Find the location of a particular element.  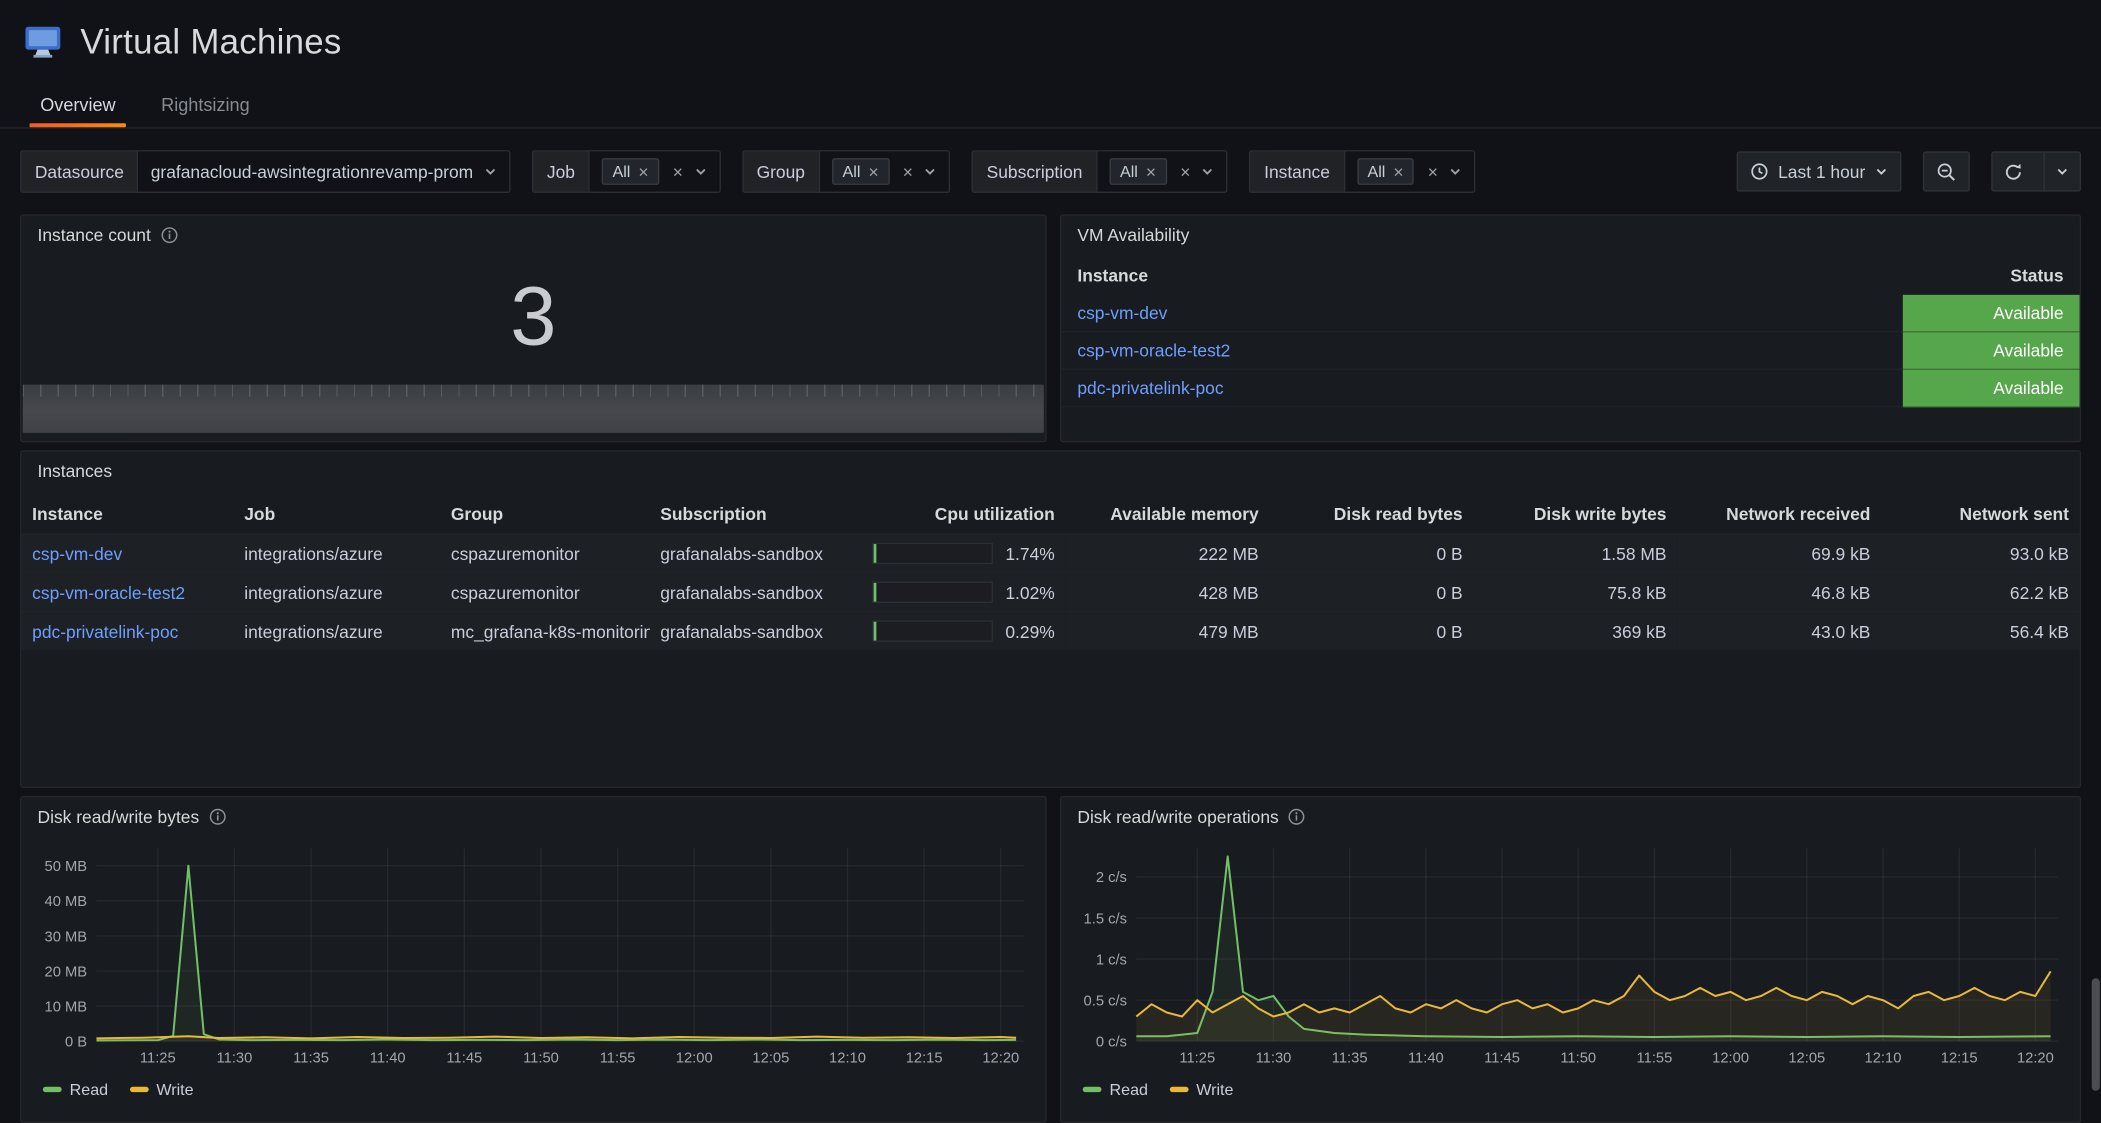

table-row: csp-vm-dev Available is located at coordinates (1570, 313).